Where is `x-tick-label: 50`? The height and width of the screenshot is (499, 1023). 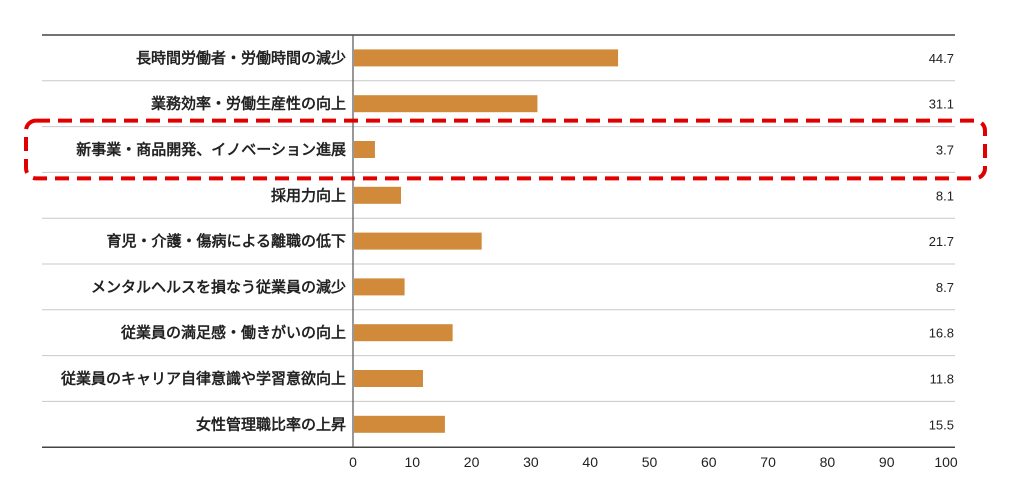
x-tick-label: 50 is located at coordinates (650, 462).